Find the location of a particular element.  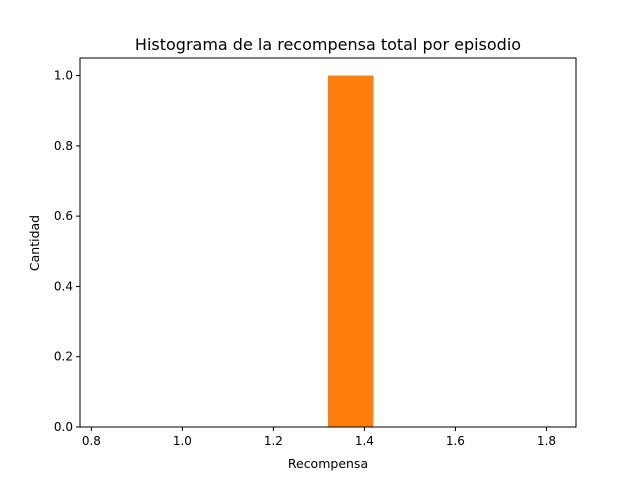

x-axis-ticks: 0.8 1.0 1.2 1.4 1.6 1.8 is located at coordinates (319, 437).